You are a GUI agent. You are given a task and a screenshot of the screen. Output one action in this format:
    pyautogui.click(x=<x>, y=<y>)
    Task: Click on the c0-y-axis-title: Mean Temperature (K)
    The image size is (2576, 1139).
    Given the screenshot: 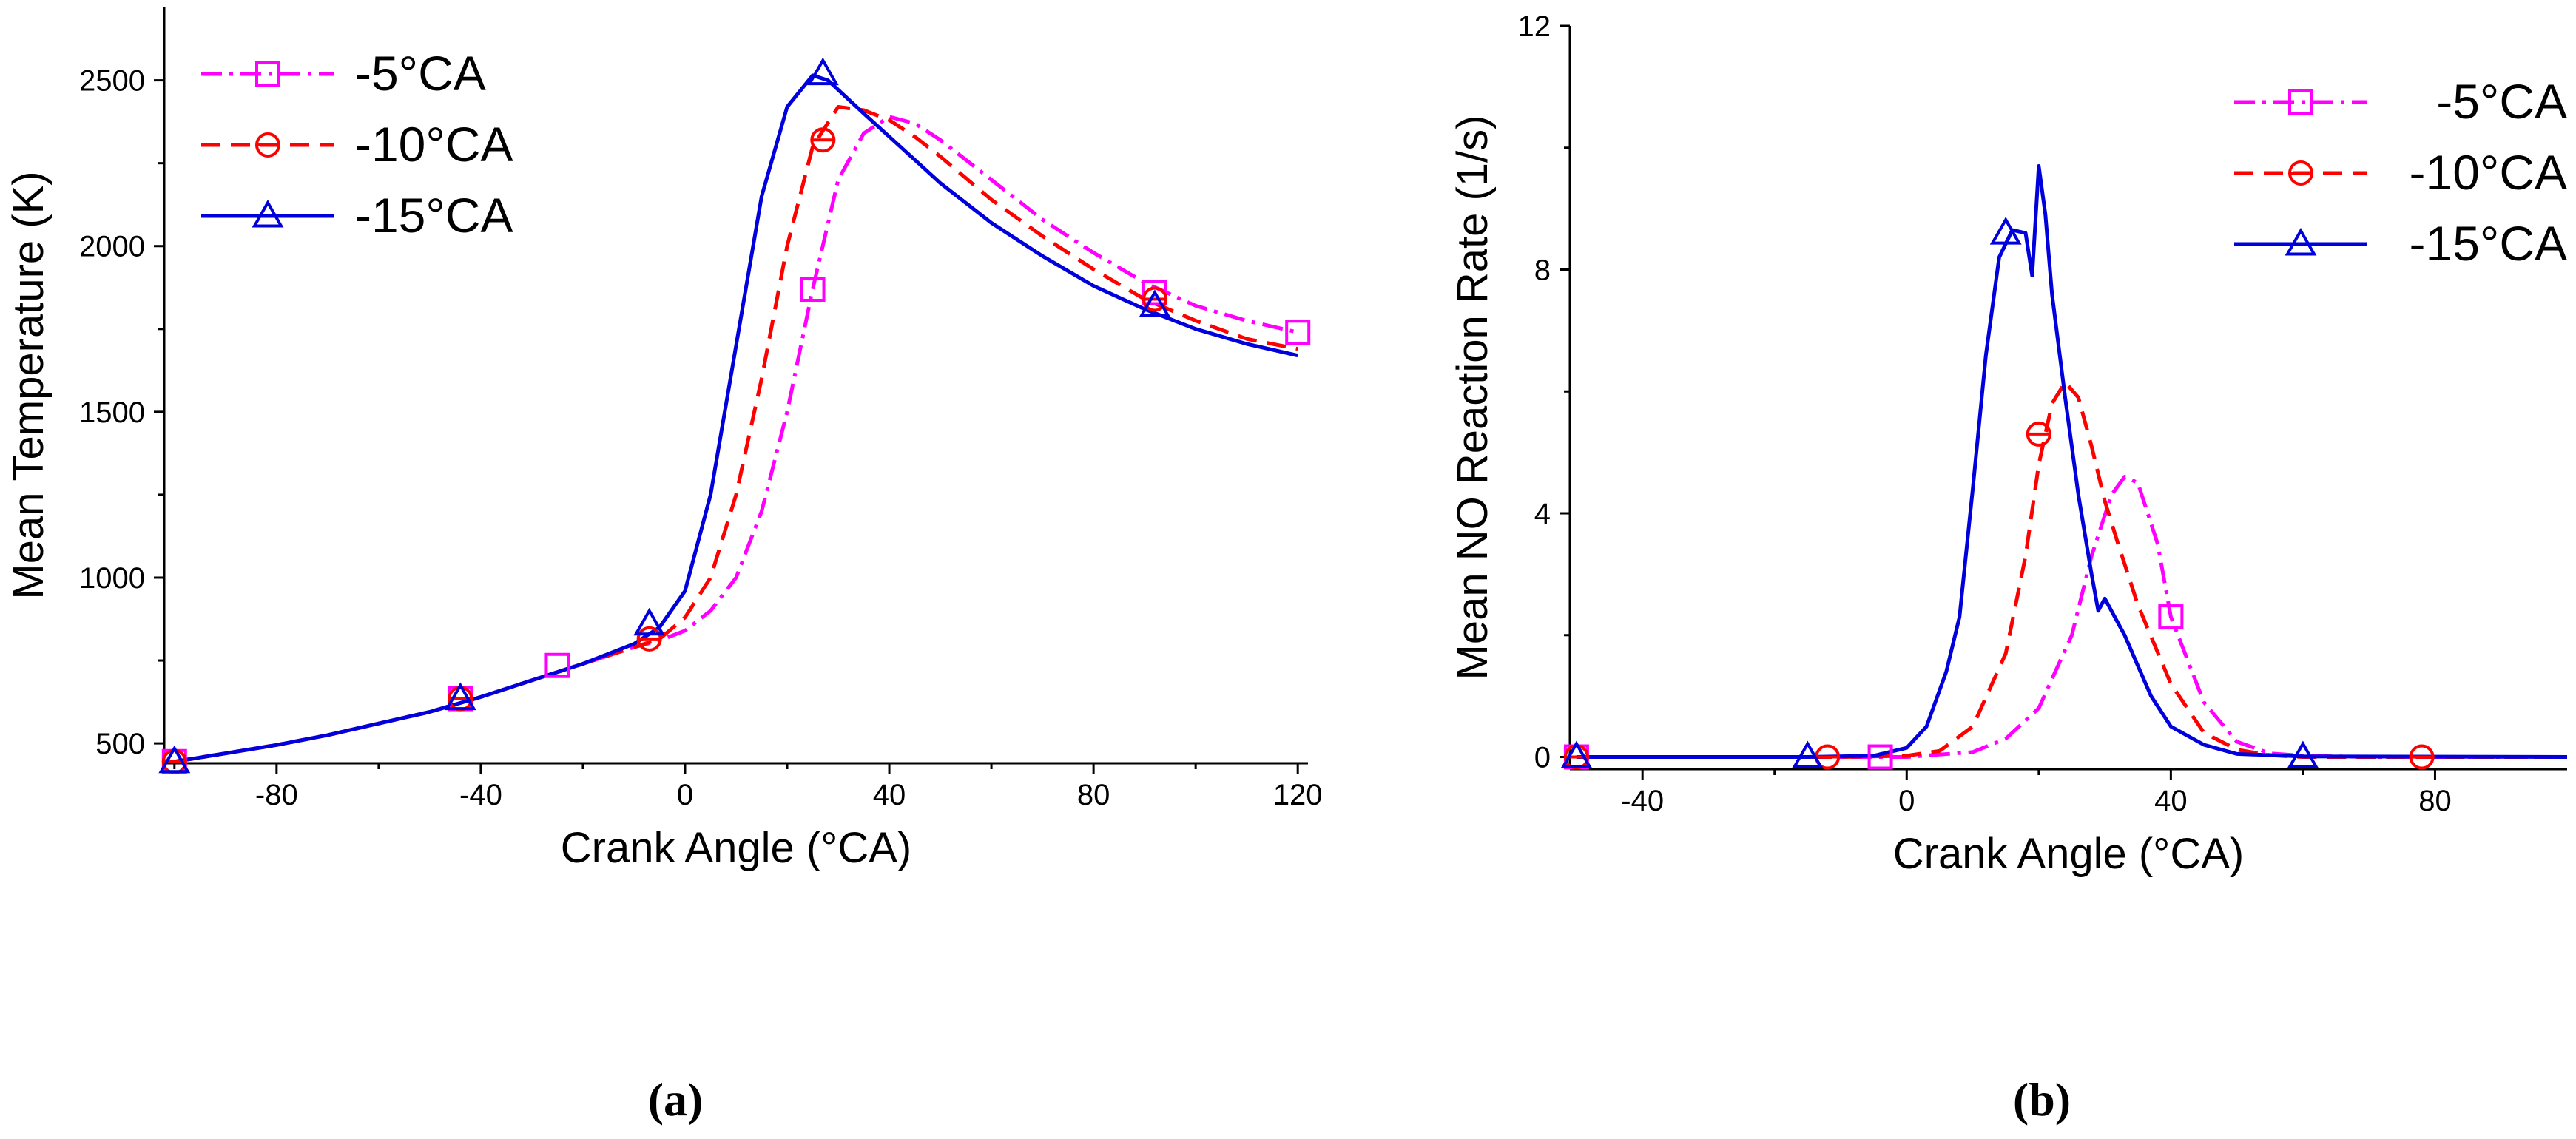 What is the action you would take?
    pyautogui.click(x=28, y=385)
    